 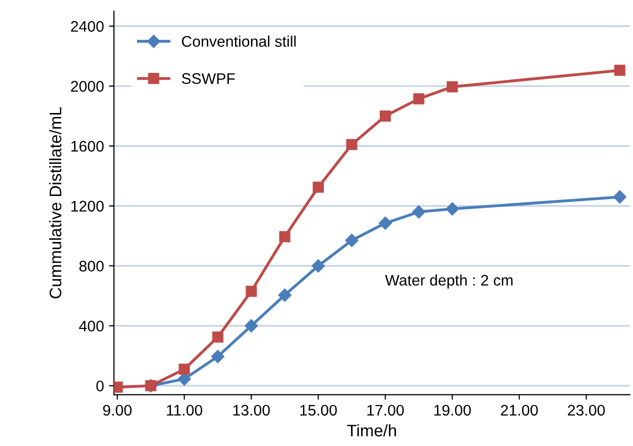 What do you see at coordinates (449, 281) in the screenshot?
I see `annotation: Water depth : 2 cm` at bounding box center [449, 281].